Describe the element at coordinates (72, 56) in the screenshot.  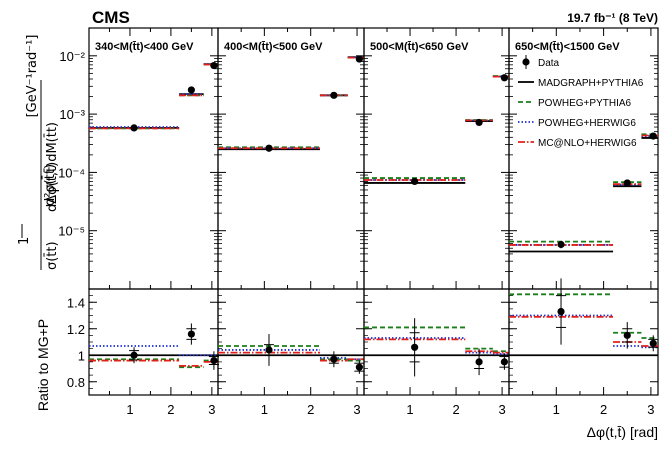
I see `y-tick-label-top: 10⁻²` at that location.